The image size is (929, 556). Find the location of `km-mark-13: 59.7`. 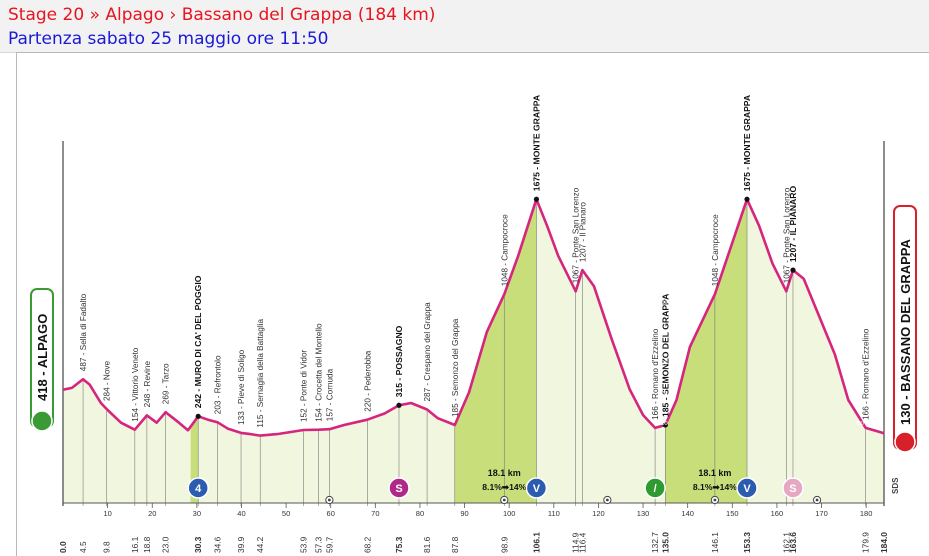

km-mark-13: 59.7 is located at coordinates (329, 544).